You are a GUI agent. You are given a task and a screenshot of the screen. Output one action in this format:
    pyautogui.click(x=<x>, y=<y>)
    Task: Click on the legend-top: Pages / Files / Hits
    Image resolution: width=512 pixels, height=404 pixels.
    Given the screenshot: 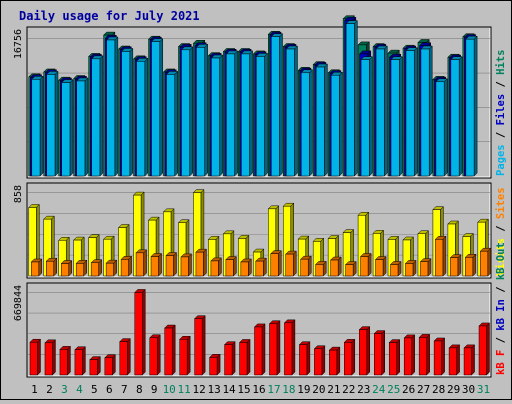 What is the action you would take?
    pyautogui.click(x=501, y=113)
    